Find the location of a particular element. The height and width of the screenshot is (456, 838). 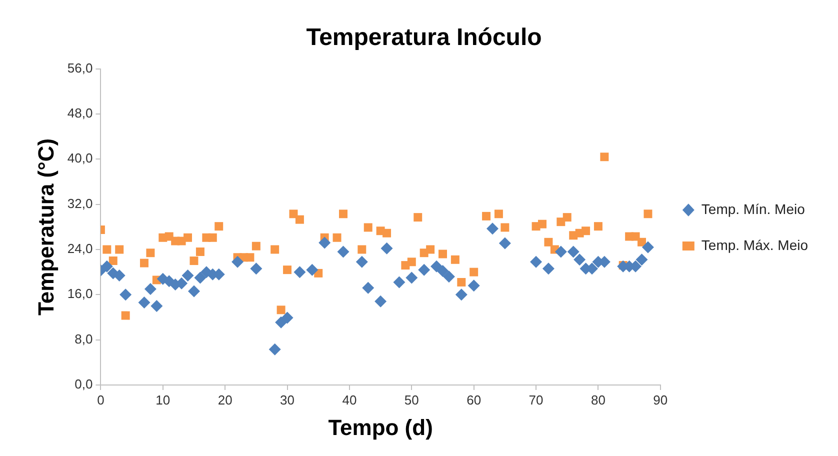

x-tick-label: 40 is located at coordinates (349, 400).